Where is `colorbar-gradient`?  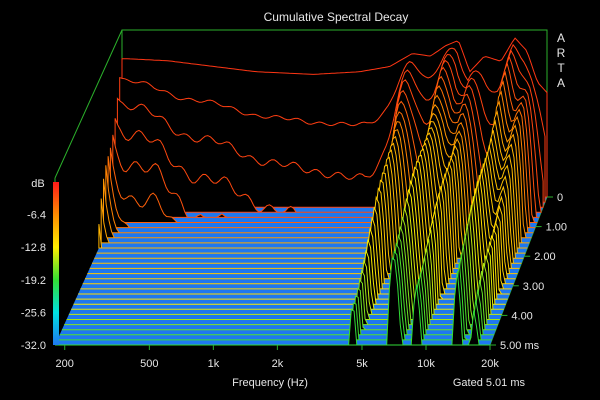 colorbar-gradient is located at coordinates (56, 263).